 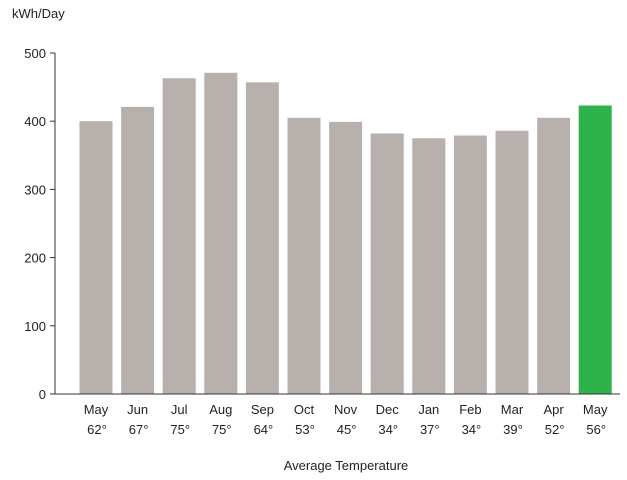 I want to click on x-tick-label-month: Nov, so click(x=346, y=409).